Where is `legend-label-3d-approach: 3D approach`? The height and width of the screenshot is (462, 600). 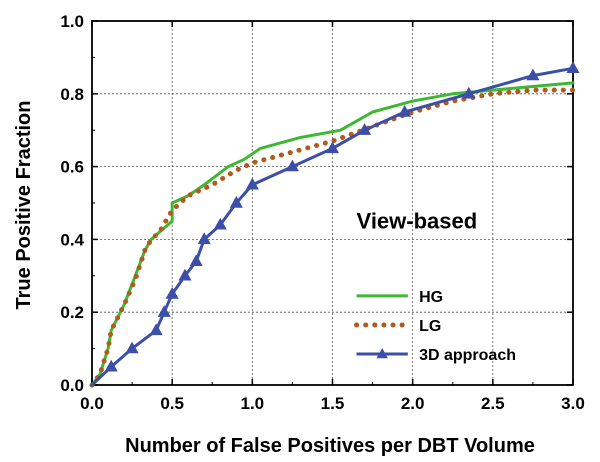
legend-label-3d-approach: 3D approach is located at coordinates (467, 355).